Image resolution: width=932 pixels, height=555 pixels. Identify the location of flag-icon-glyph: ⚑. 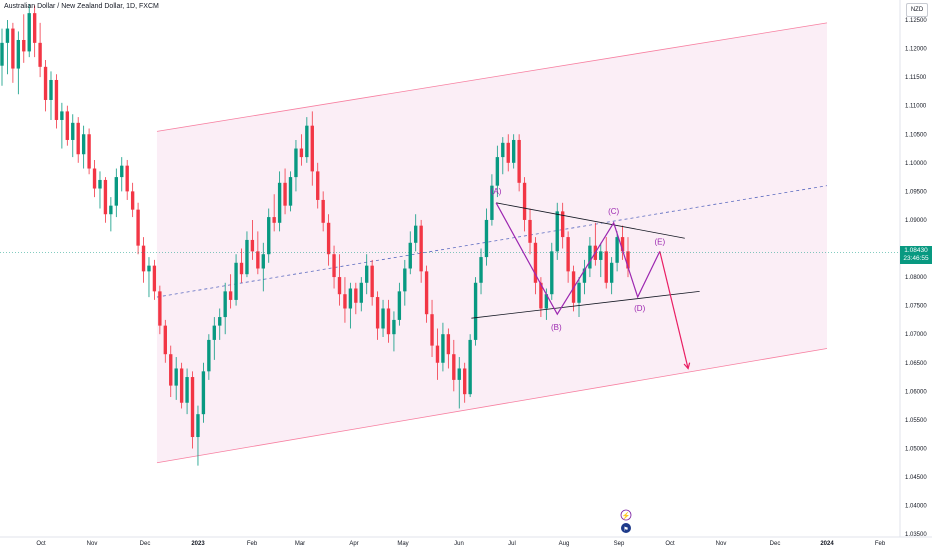
(625, 529).